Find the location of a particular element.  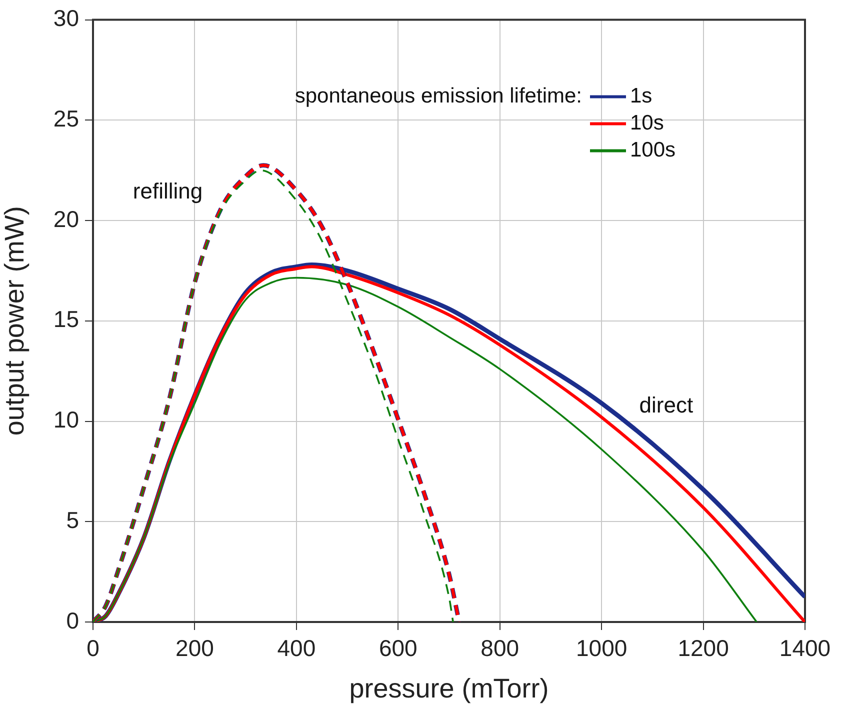

x-axis-title: pressure (mTorr) is located at coordinates (449, 688).